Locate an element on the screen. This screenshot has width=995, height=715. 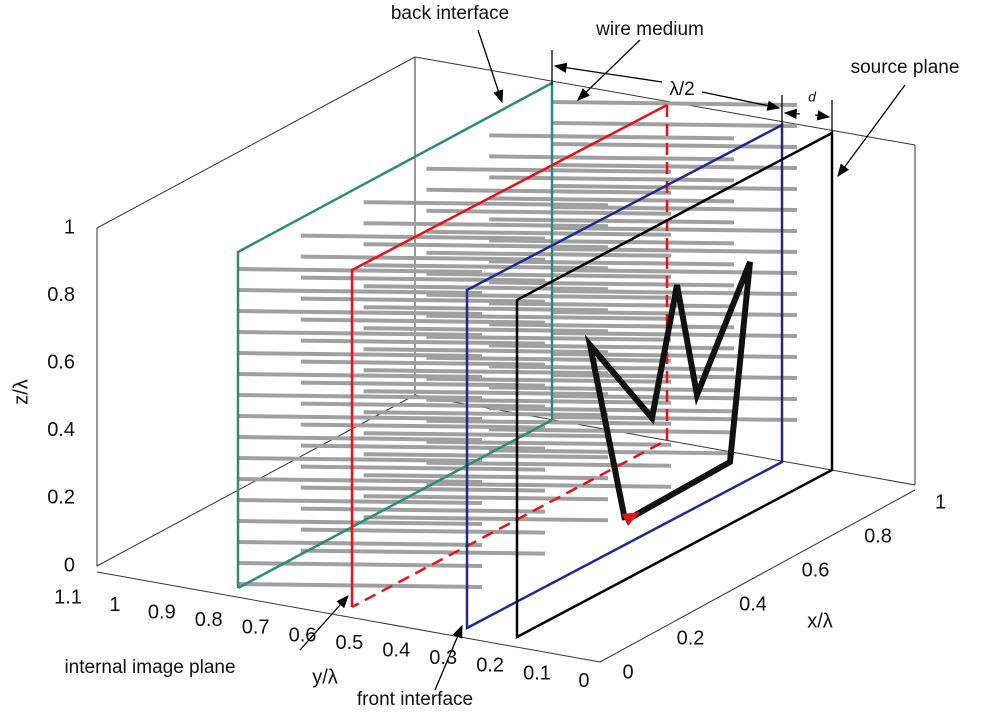
tick-label: 0.5 is located at coordinates (349, 643).